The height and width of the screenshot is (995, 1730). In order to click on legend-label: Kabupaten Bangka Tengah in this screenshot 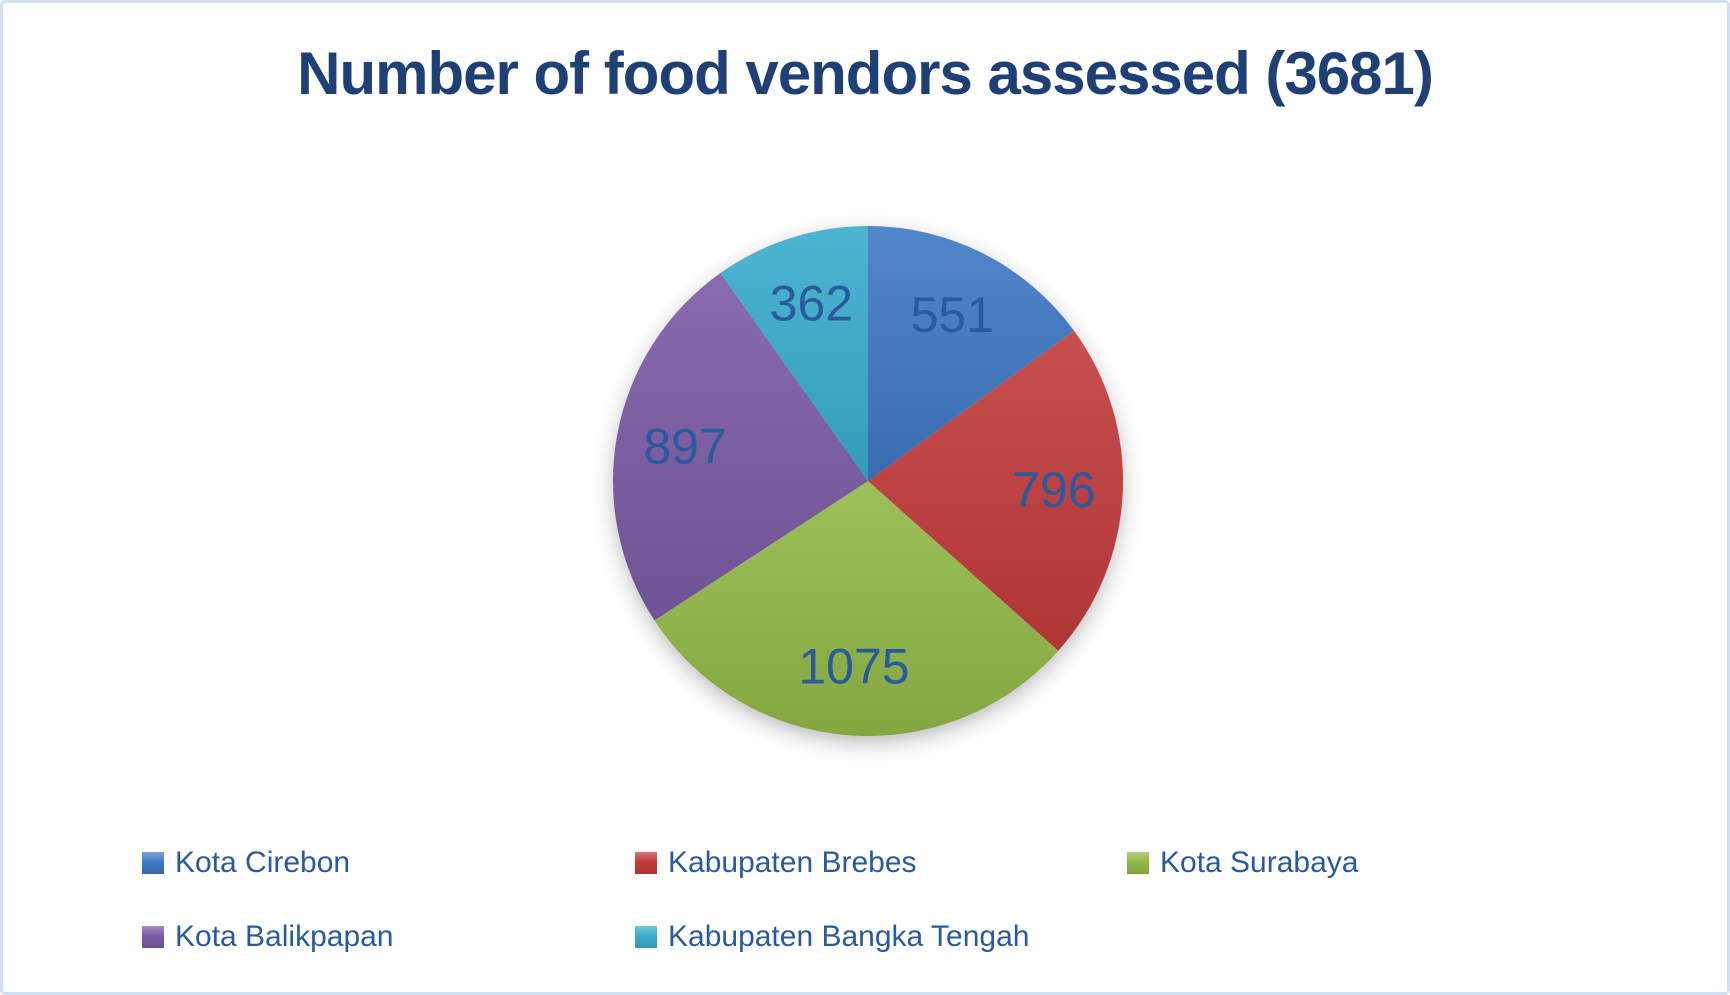, I will do `click(849, 936)`.